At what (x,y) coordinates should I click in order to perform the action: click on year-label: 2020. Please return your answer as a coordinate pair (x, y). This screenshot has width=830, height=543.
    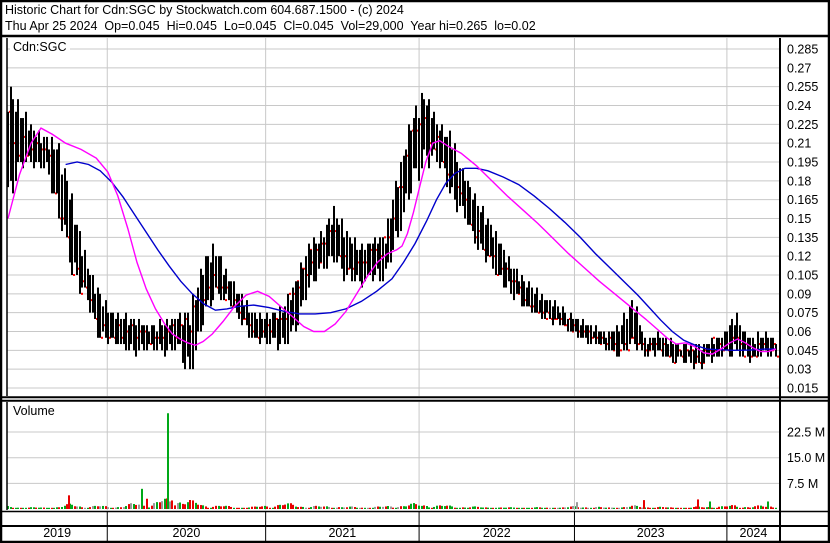
    Looking at the image, I should click on (187, 533).